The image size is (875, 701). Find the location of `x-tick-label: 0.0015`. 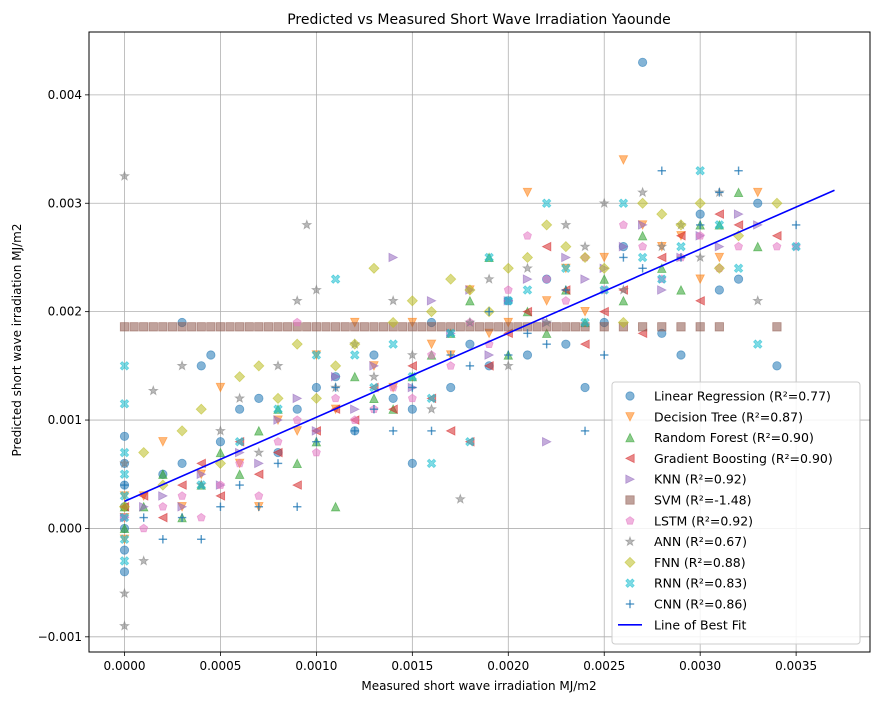

x-tick-label: 0.0015 is located at coordinates (412, 666).